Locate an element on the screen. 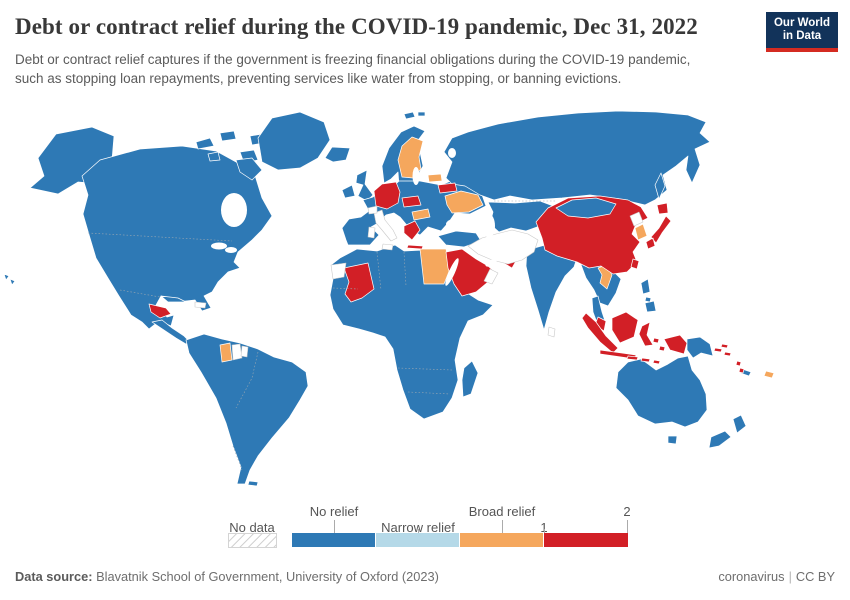  sakhalin is located at coordinates (660, 186).